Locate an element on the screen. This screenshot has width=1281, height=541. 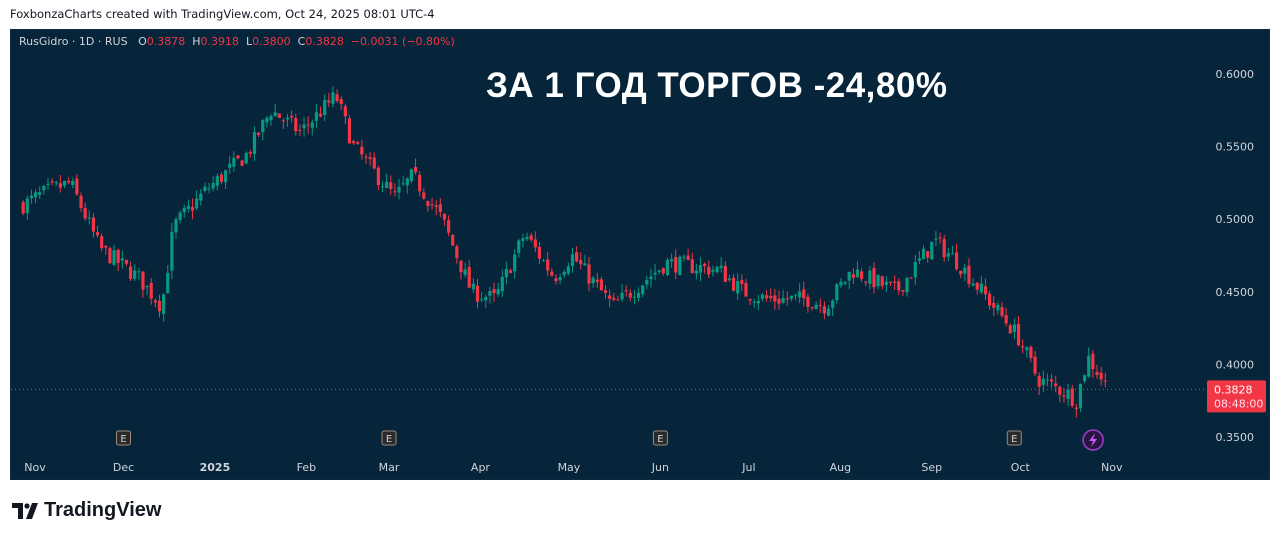
x-tick-label: Nov is located at coordinates (35, 467).